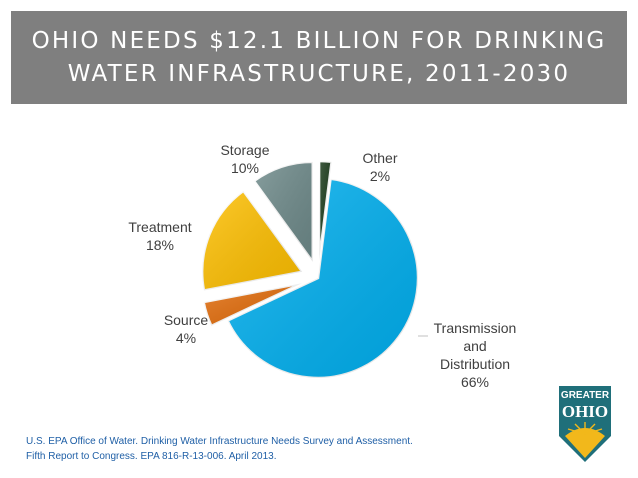 The width and height of the screenshot is (638, 478). I want to click on pie-label-line: Storage, so click(244, 150).